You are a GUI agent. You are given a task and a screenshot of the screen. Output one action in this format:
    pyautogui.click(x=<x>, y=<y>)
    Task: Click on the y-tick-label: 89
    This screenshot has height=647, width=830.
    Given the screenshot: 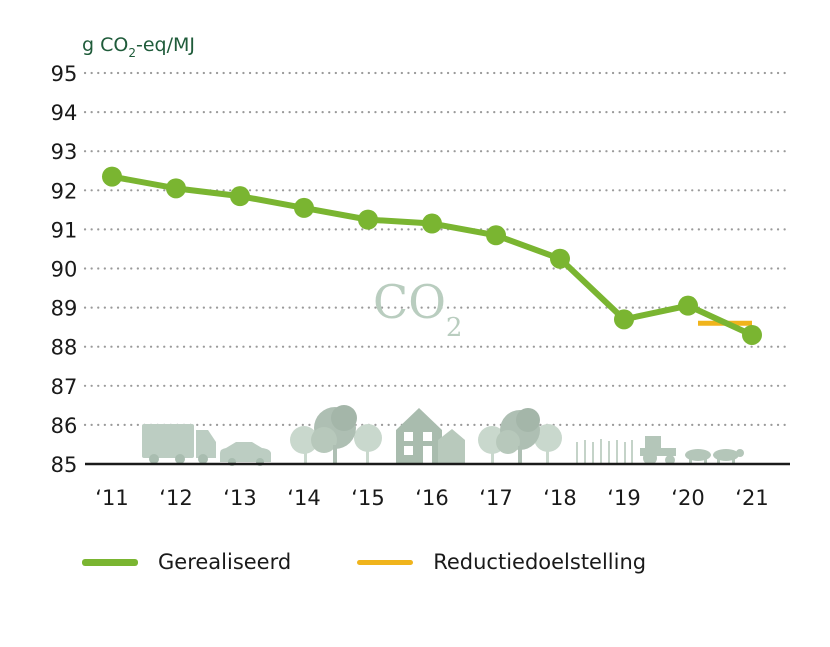 What is the action you would take?
    pyautogui.click(x=64, y=309)
    